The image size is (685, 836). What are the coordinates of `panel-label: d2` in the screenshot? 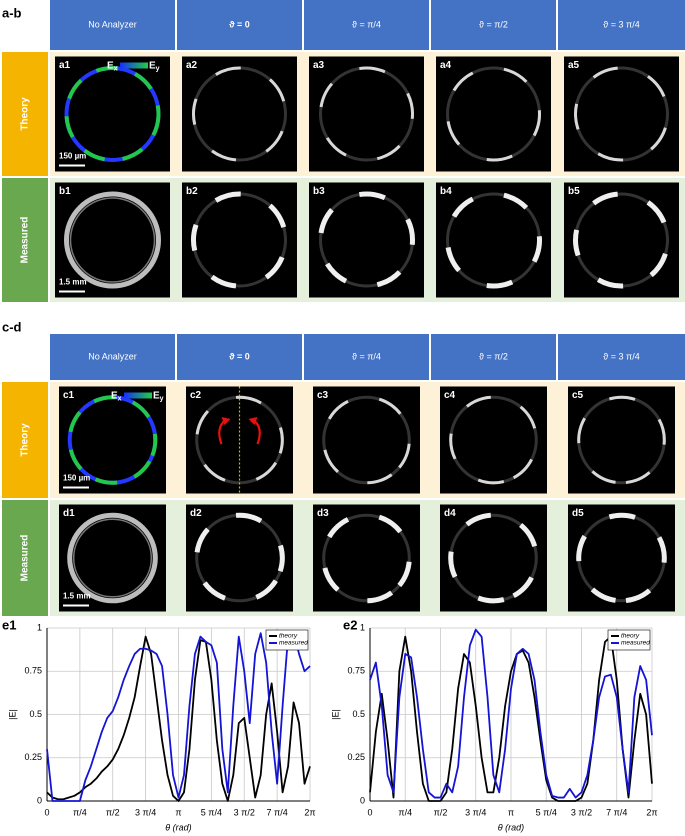 It's located at (196, 513).